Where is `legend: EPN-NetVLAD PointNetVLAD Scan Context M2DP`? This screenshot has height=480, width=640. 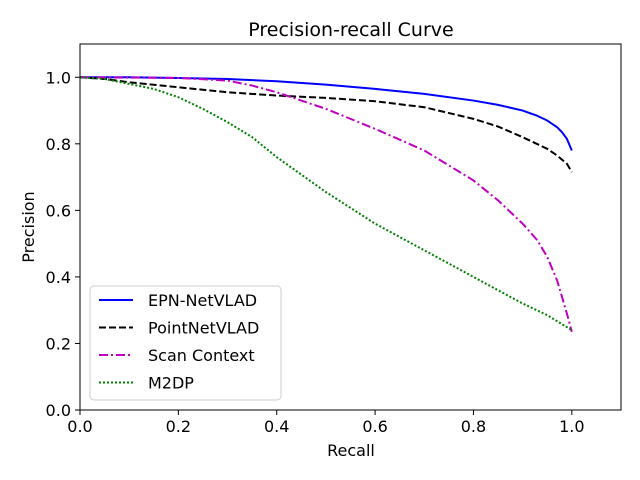 legend: EPN-NetVLAD PointNetVLAD Scan Context M2DP is located at coordinates (185, 343).